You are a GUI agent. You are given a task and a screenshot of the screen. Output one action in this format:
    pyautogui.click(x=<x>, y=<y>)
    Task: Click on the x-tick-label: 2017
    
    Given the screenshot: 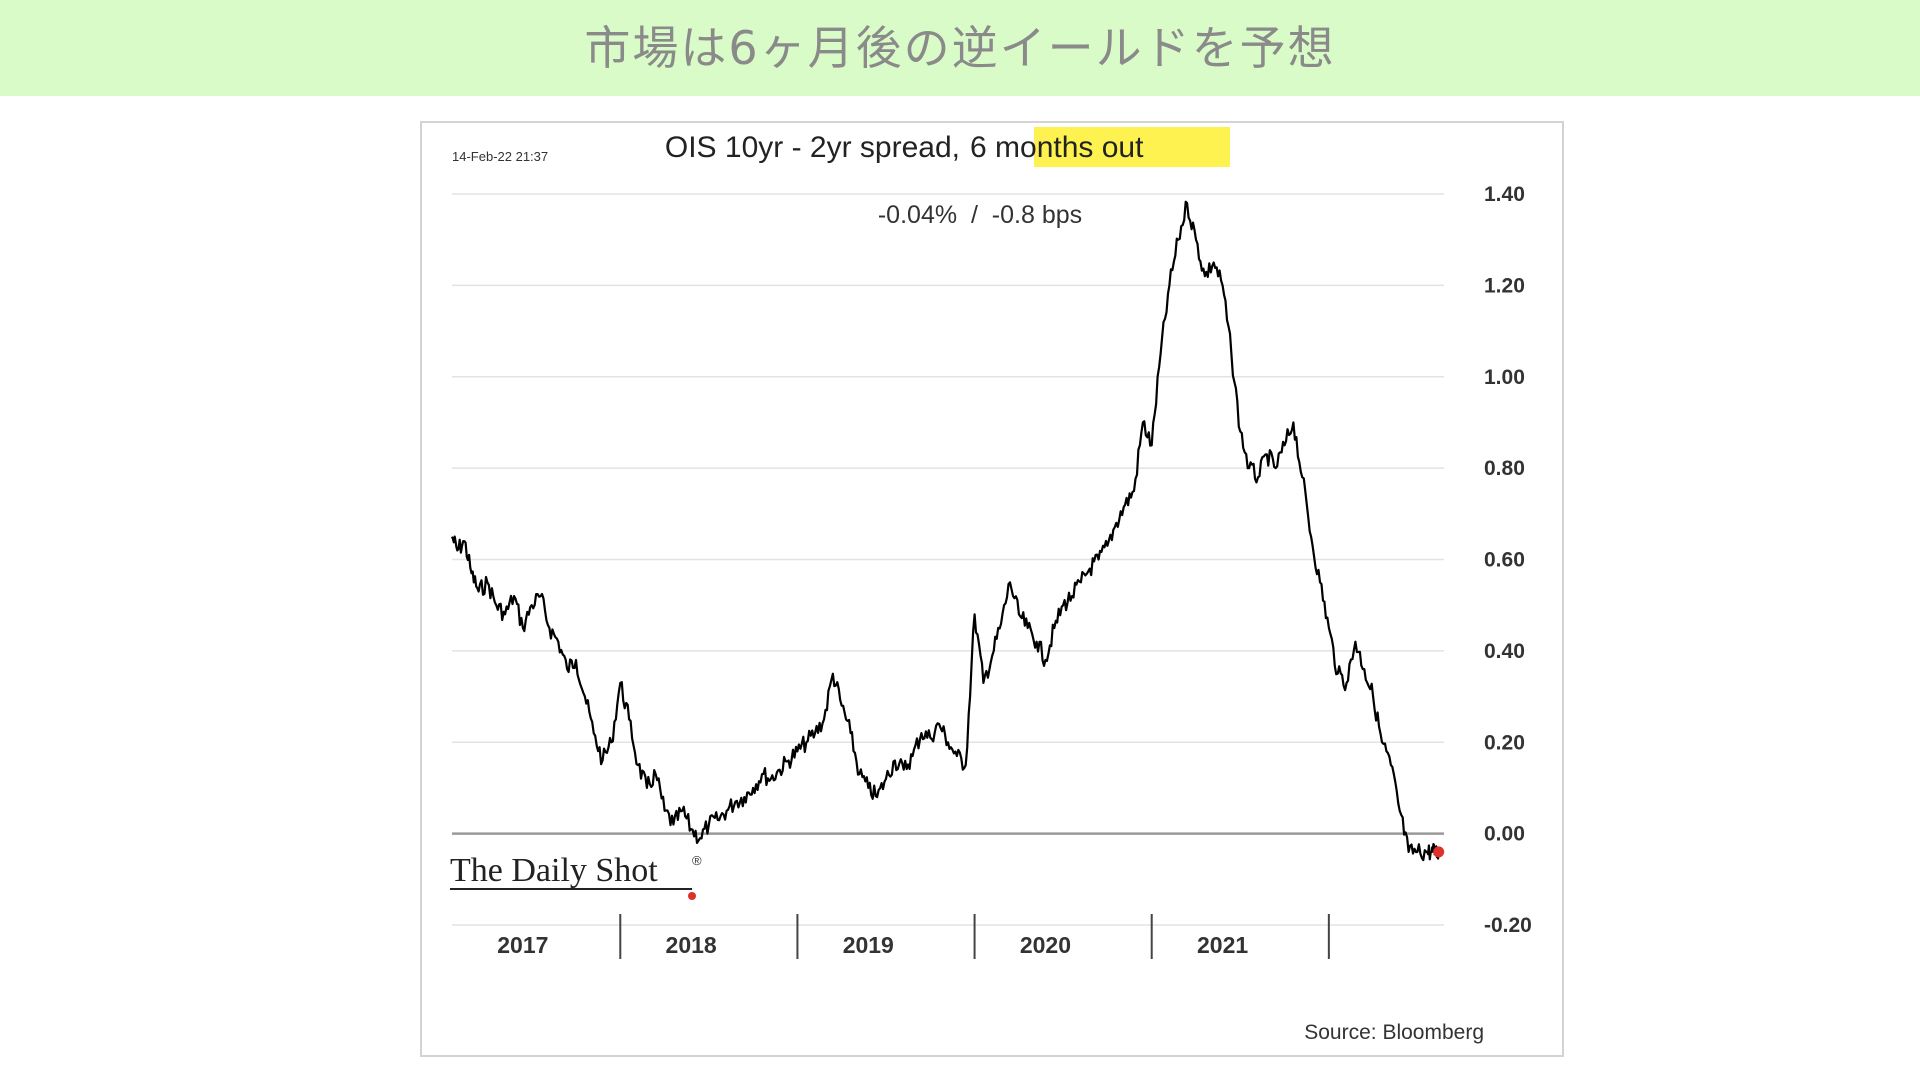 What is the action you would take?
    pyautogui.click(x=522, y=945)
    